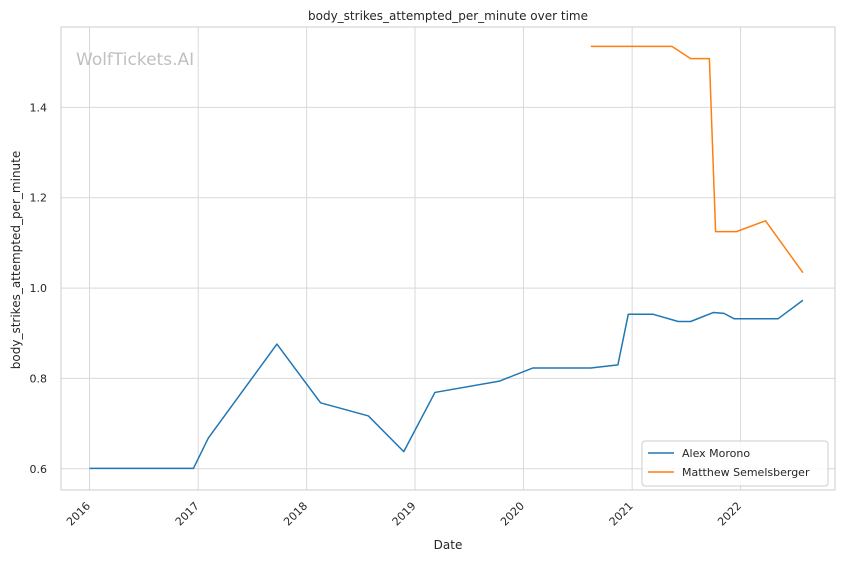  I want to click on watermark: WolfTickets.AI, so click(135, 60).